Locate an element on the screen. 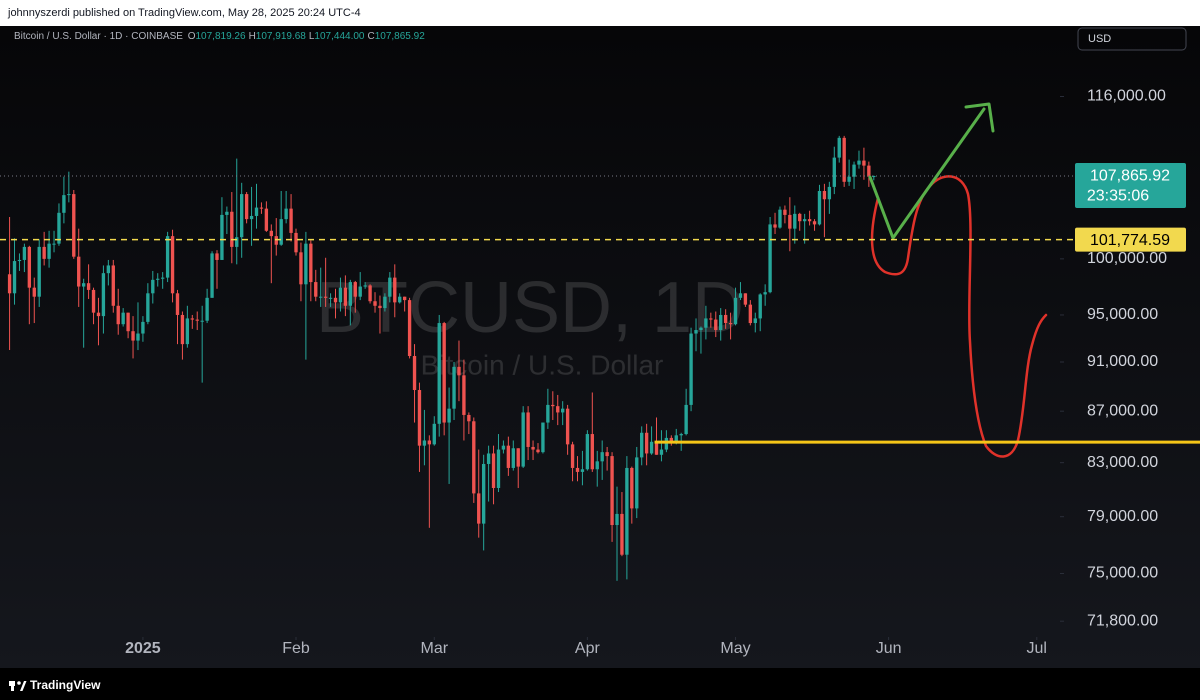  ohlc-letter: H is located at coordinates (252, 36).